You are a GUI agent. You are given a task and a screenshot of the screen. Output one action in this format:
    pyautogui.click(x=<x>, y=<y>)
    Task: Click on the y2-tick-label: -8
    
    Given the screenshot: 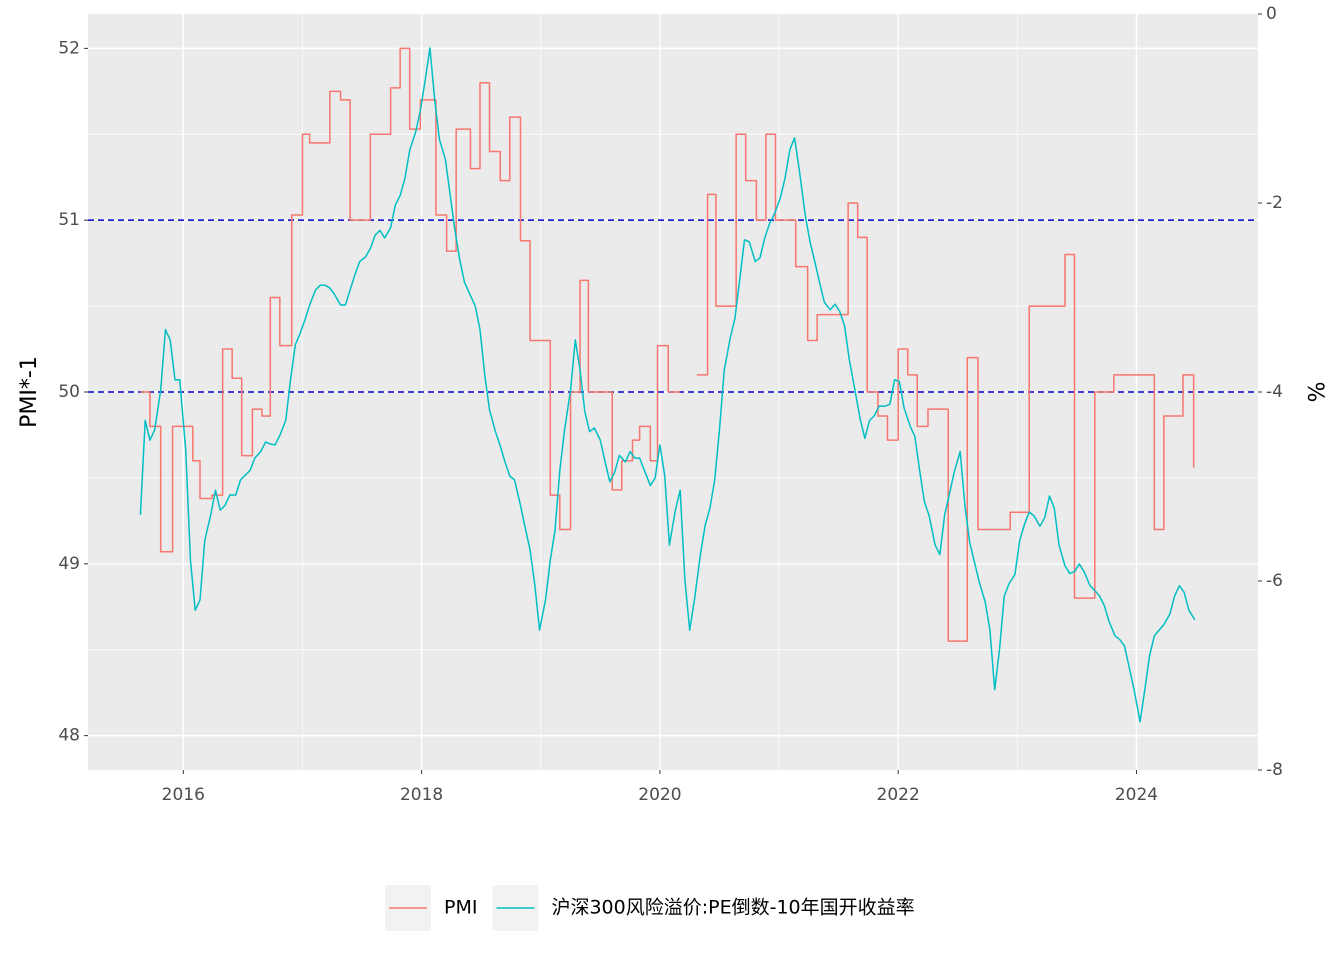 What is the action you would take?
    pyautogui.click(x=1274, y=770)
    